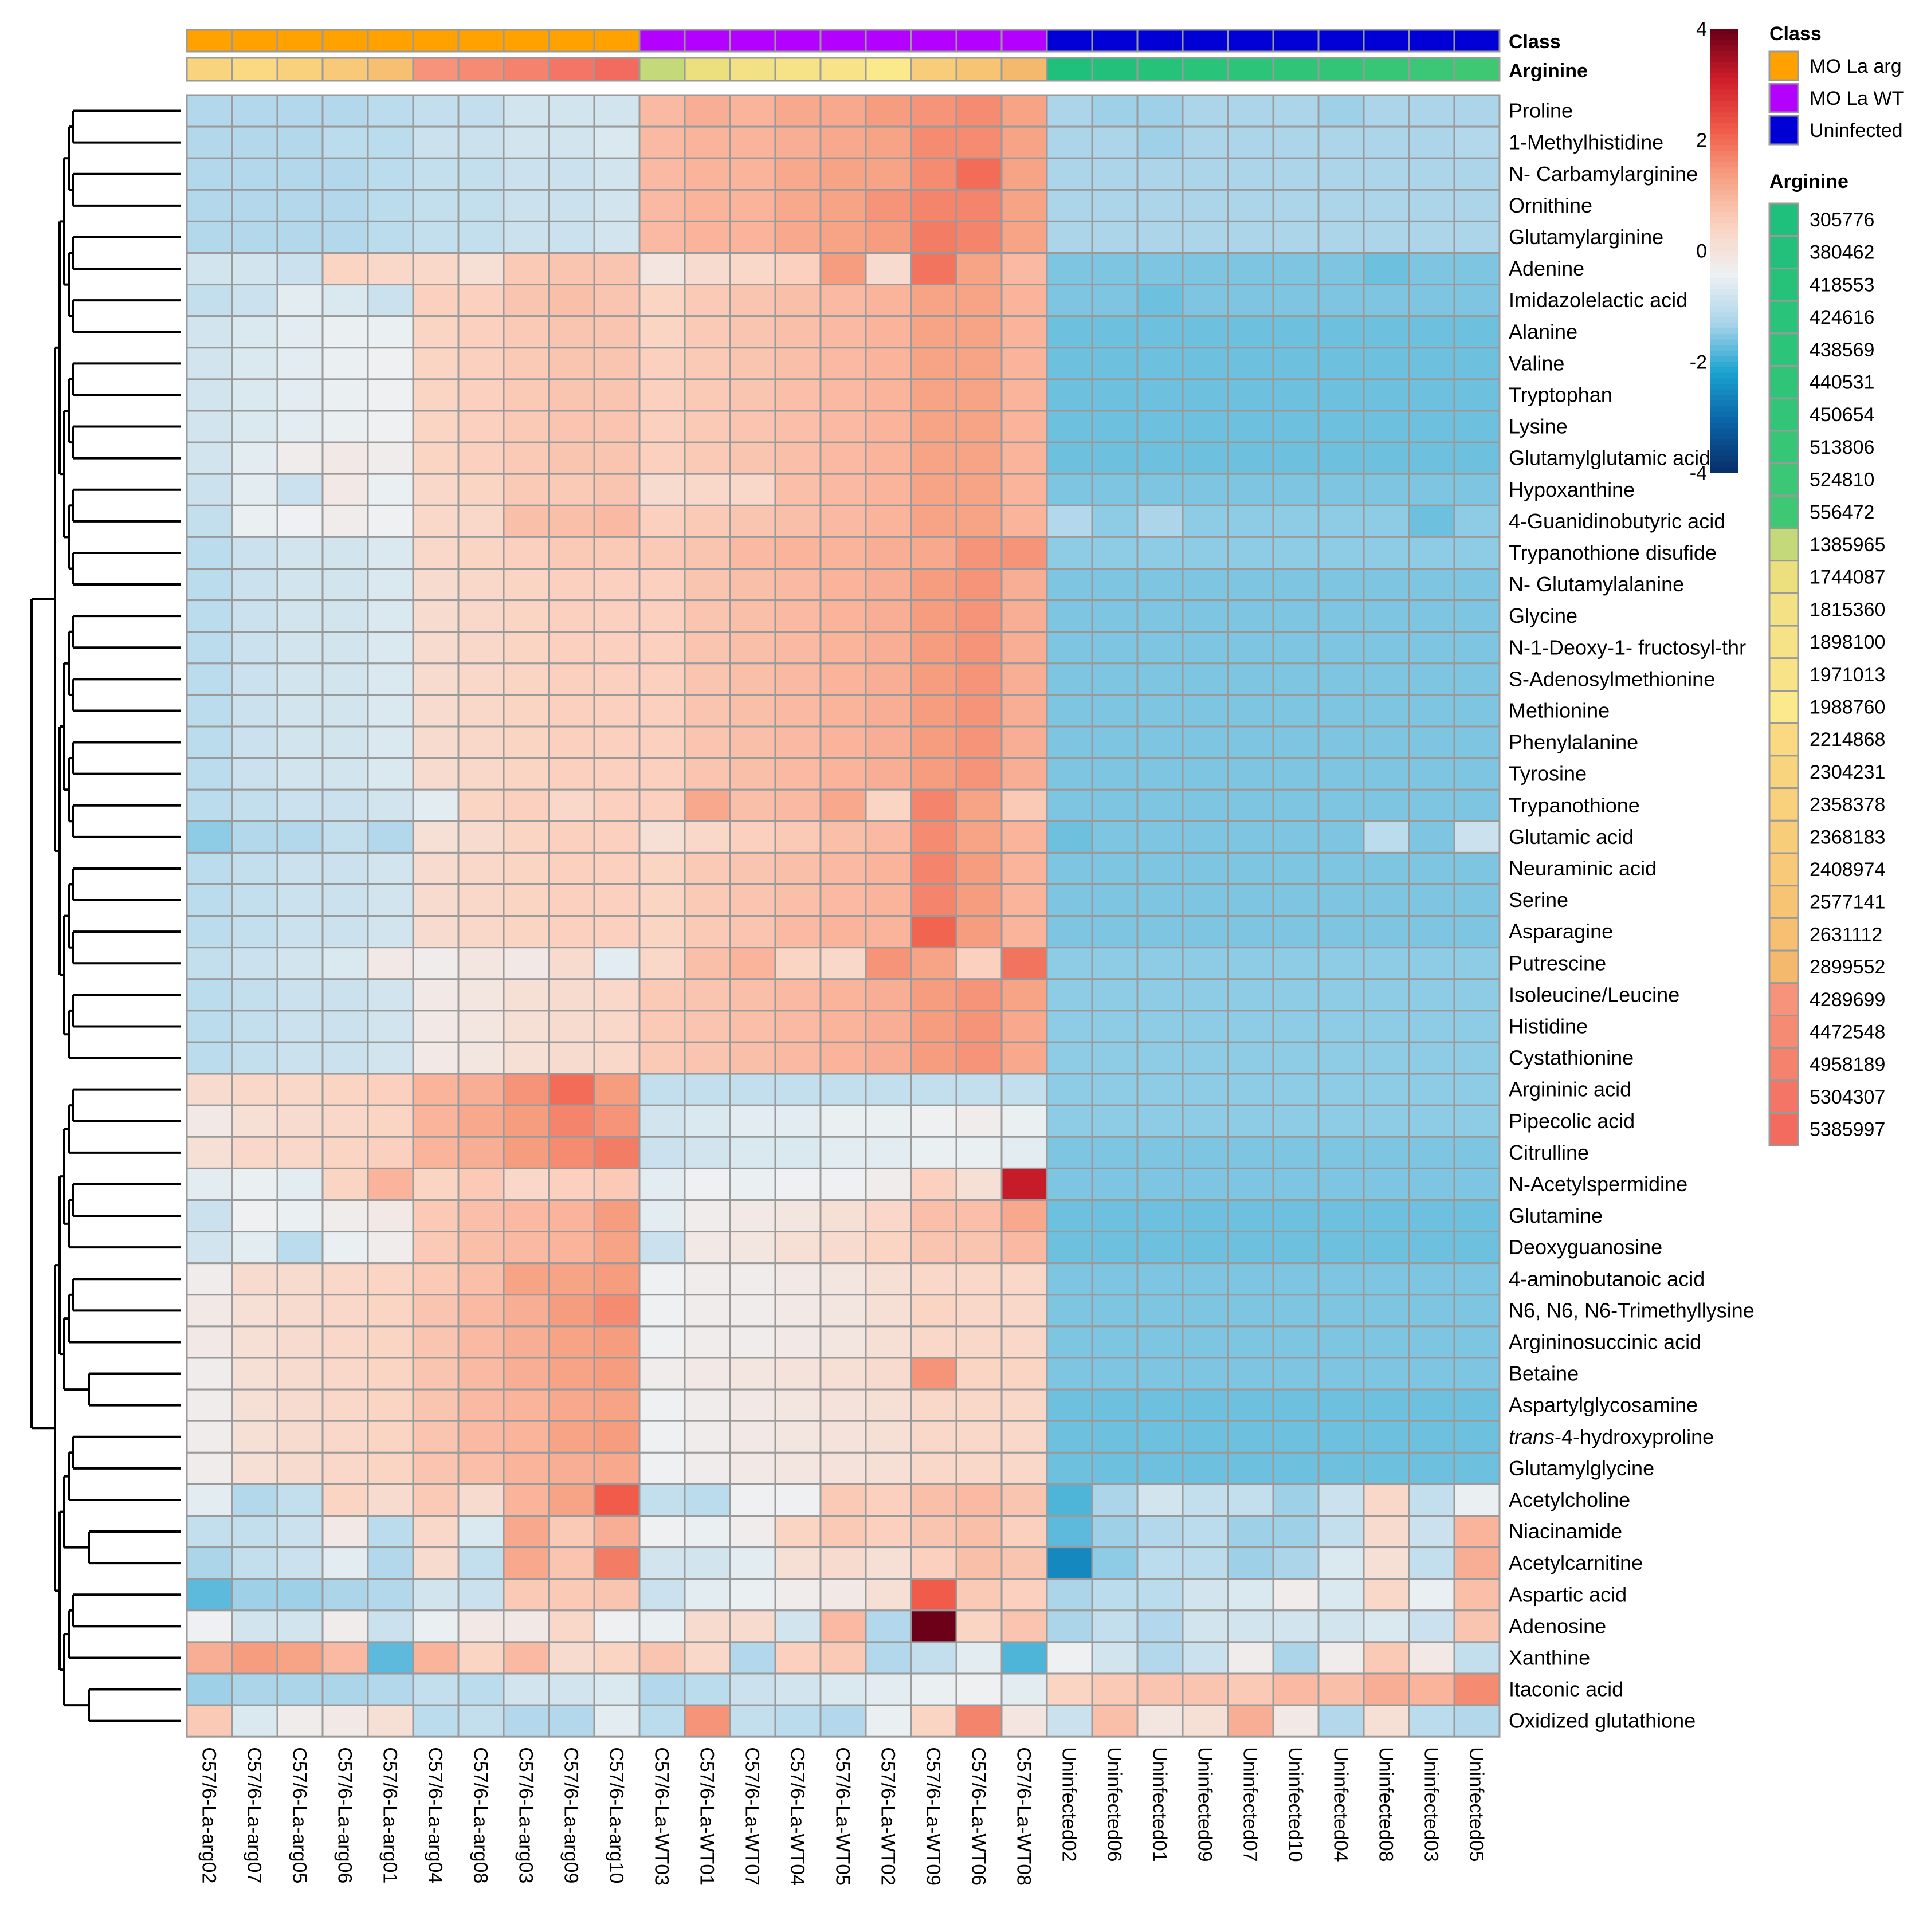 Image resolution: width=1927 pixels, height=1932 pixels. I want to click on arginine-legend-label: 1744087, so click(1848, 578).